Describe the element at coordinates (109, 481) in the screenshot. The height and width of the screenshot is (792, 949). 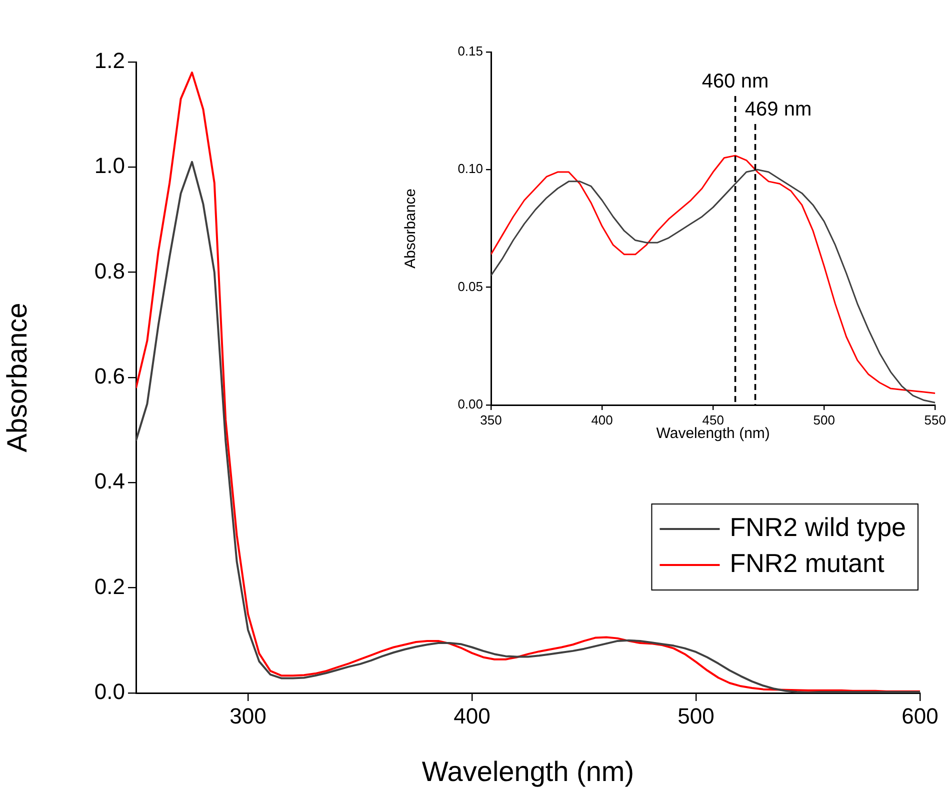
I see `y-tick-label: 0.4` at that location.